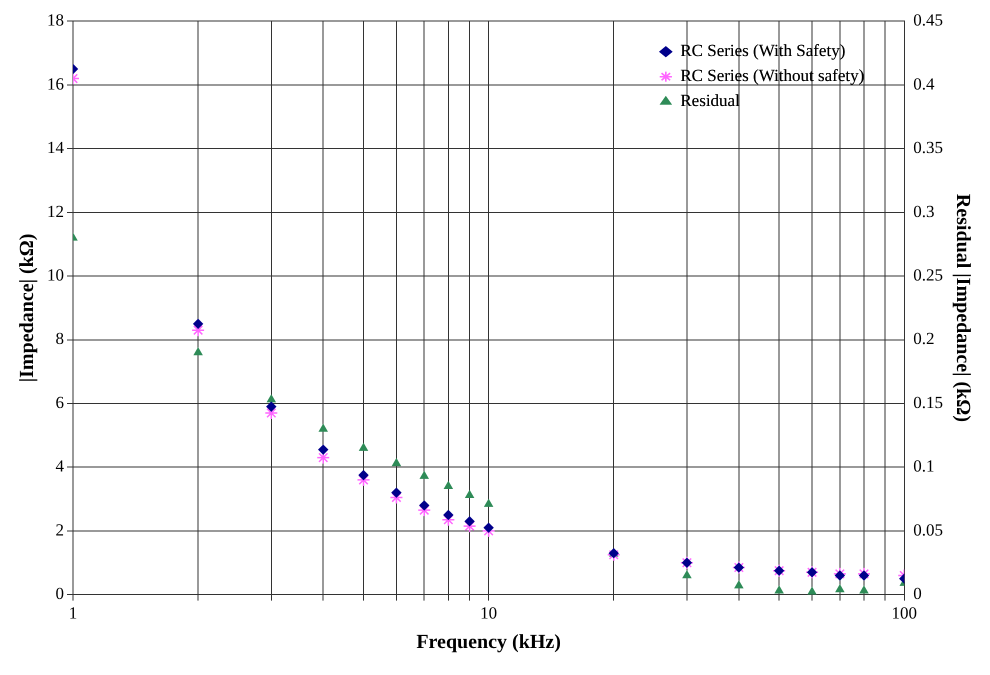 The image size is (990, 675). I want to click on y2-tick-label: 0.3, so click(923, 211).